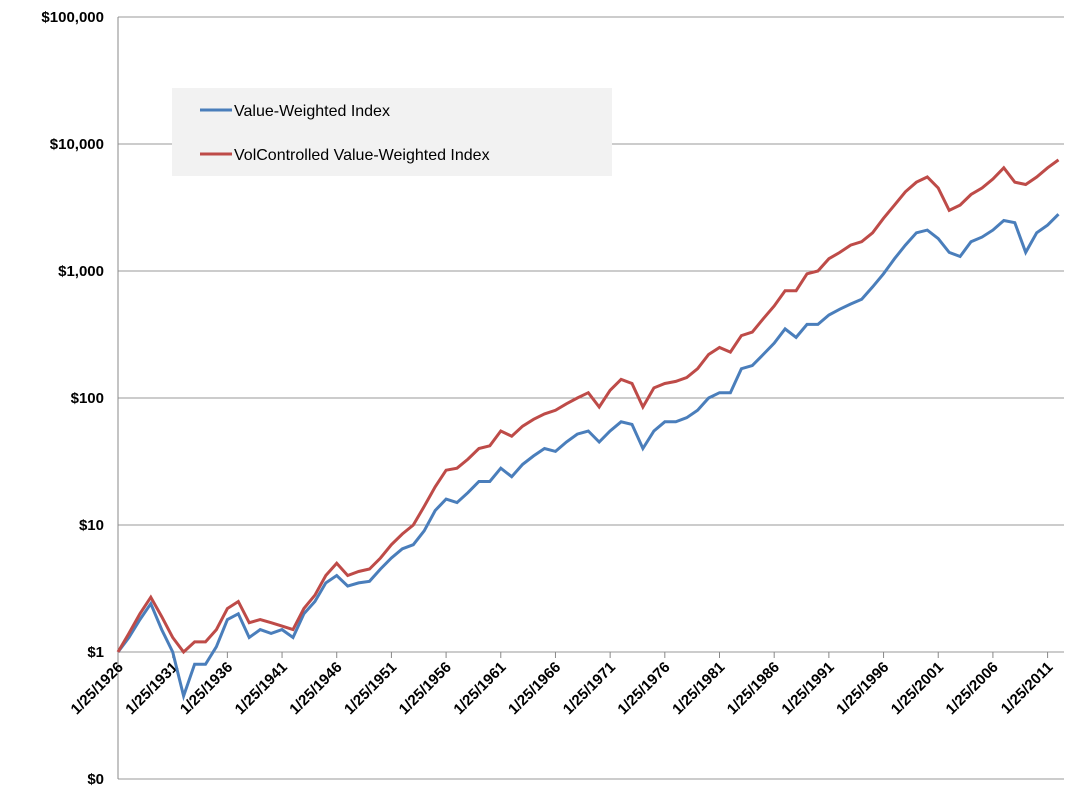 This screenshot has width=1066, height=790. Describe the element at coordinates (95, 652) in the screenshot. I see `y-tick-label: $1` at that location.